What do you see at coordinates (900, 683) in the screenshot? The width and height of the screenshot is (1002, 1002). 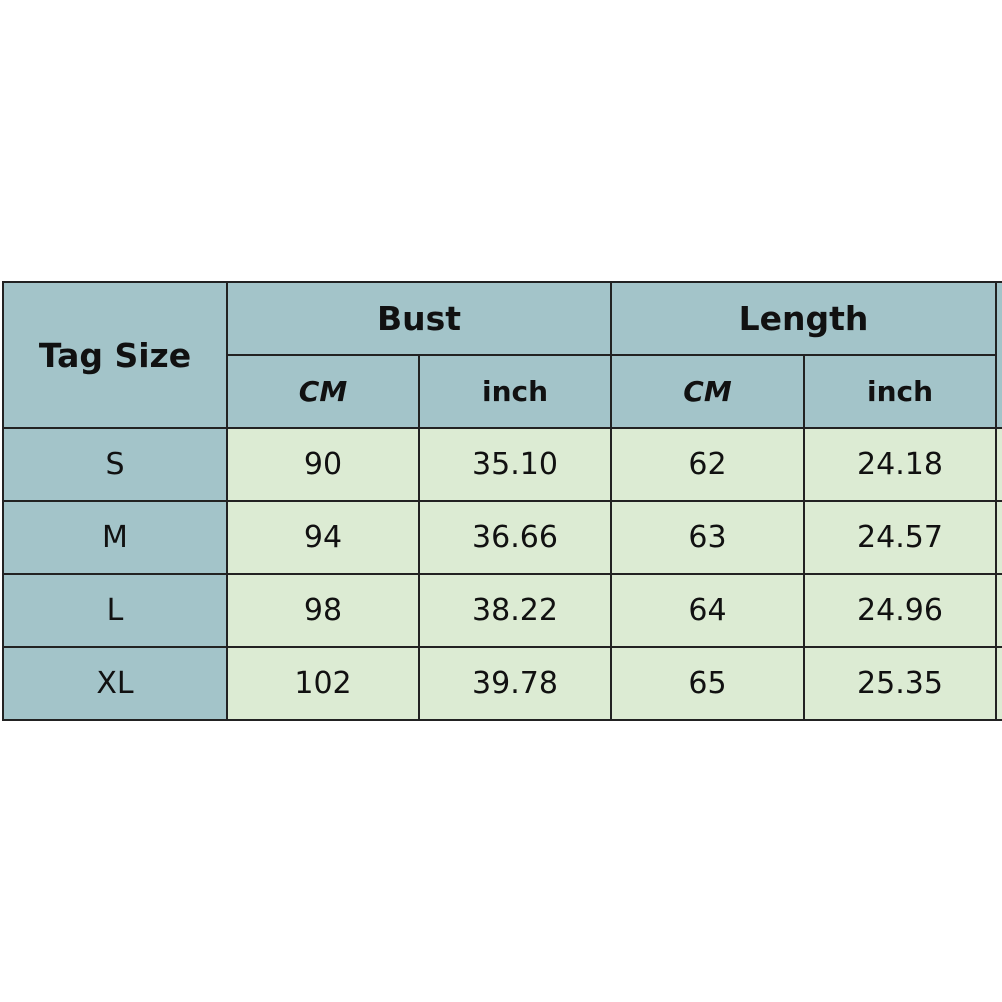 I see `cell-length-inch: 25.35` at bounding box center [900, 683].